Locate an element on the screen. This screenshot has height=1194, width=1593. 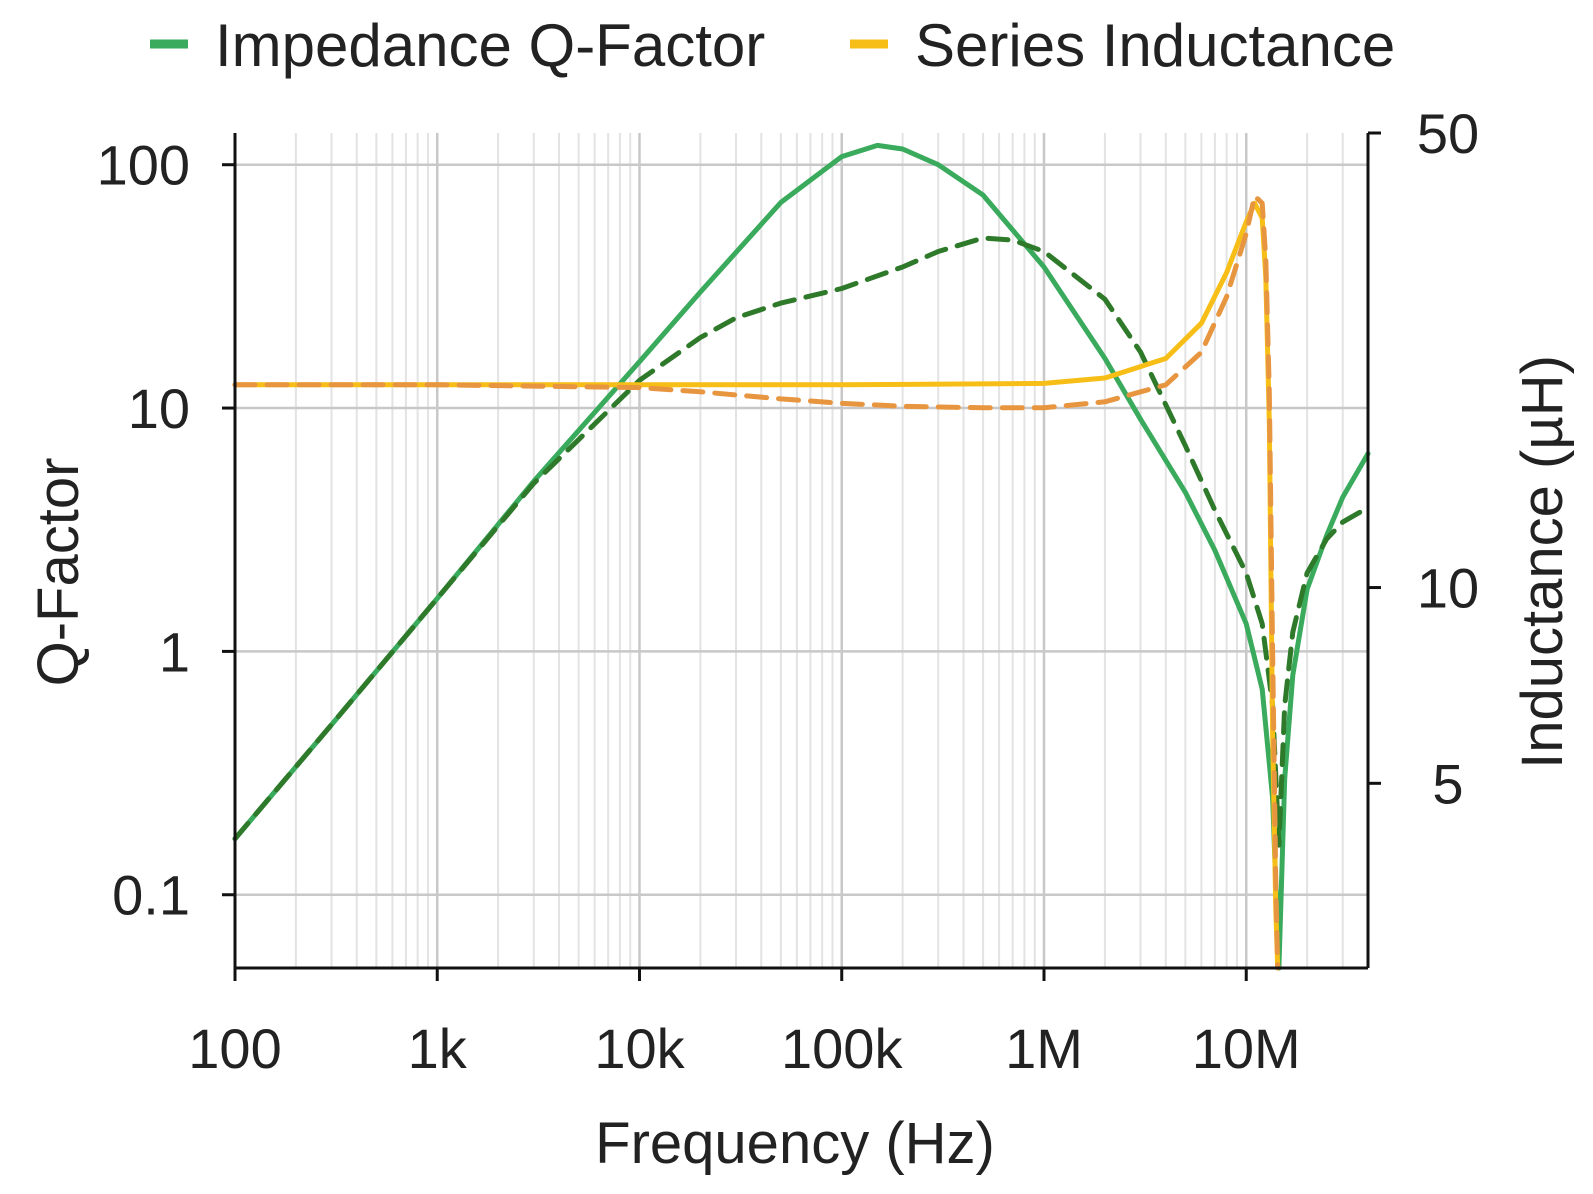
y2-tick-label: 50 is located at coordinates (1448, 133).